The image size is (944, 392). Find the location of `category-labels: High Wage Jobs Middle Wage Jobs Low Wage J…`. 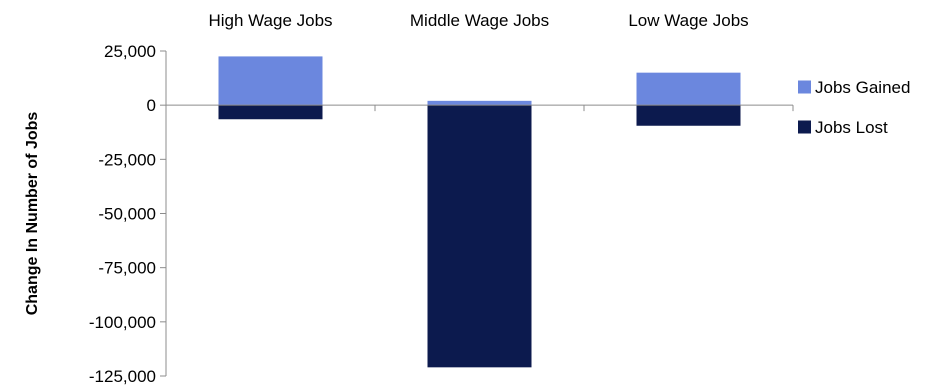

category-labels: High Wage Jobs Middle Wage Jobs Low Wage J… is located at coordinates (478, 20).